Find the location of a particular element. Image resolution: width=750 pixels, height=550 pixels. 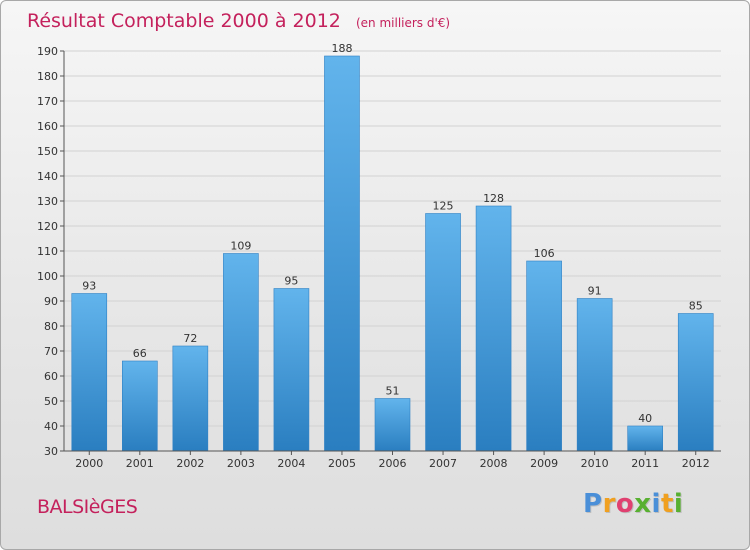

bar-2001 is located at coordinates (140, 406).